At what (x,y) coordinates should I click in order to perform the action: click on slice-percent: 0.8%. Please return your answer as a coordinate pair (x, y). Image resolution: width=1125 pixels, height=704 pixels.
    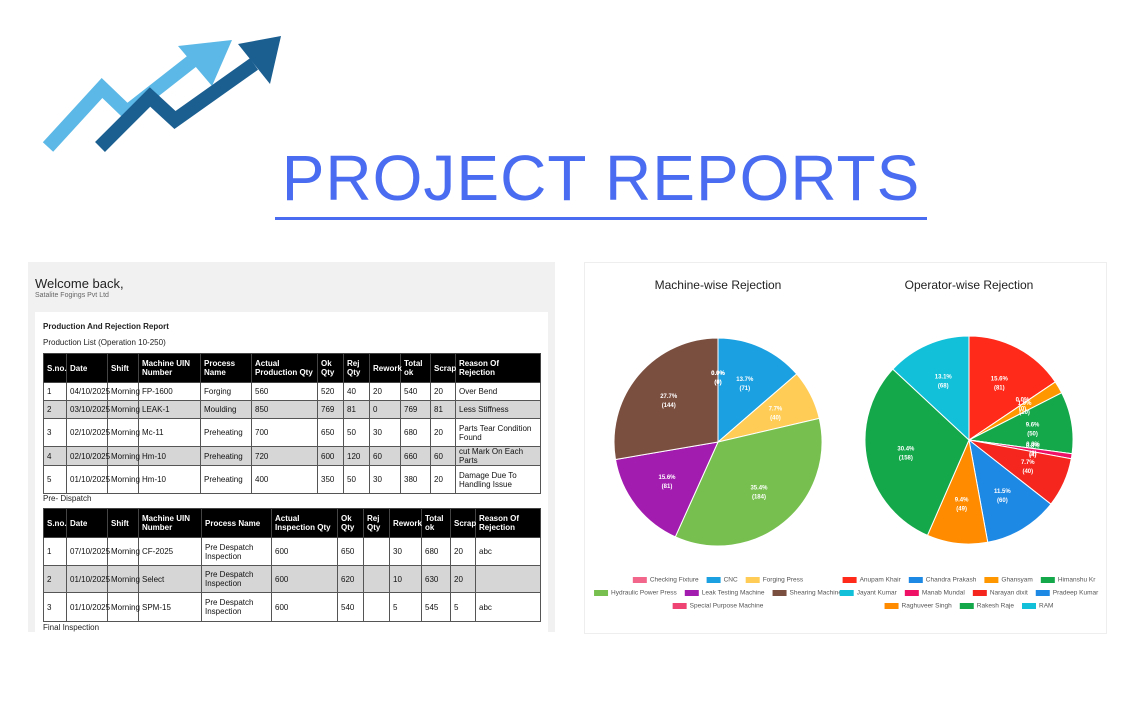
    Looking at the image, I should click on (1033, 447).